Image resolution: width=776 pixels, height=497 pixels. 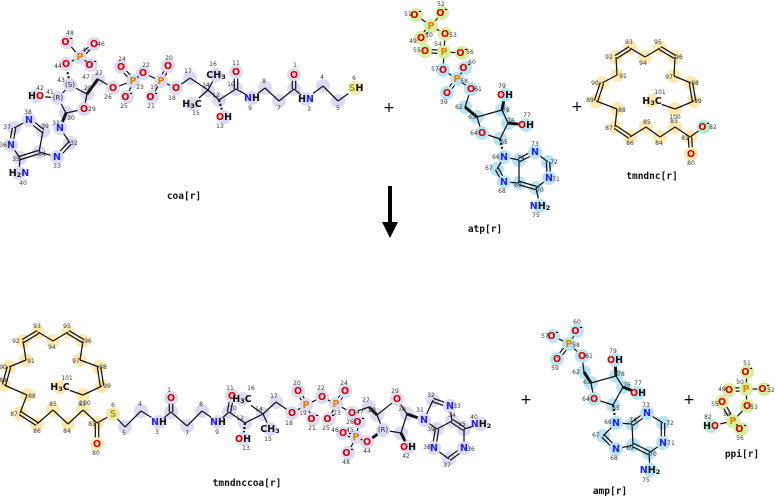 What do you see at coordinates (577, 107) in the screenshot?
I see `plus-operator-2: +` at bounding box center [577, 107].